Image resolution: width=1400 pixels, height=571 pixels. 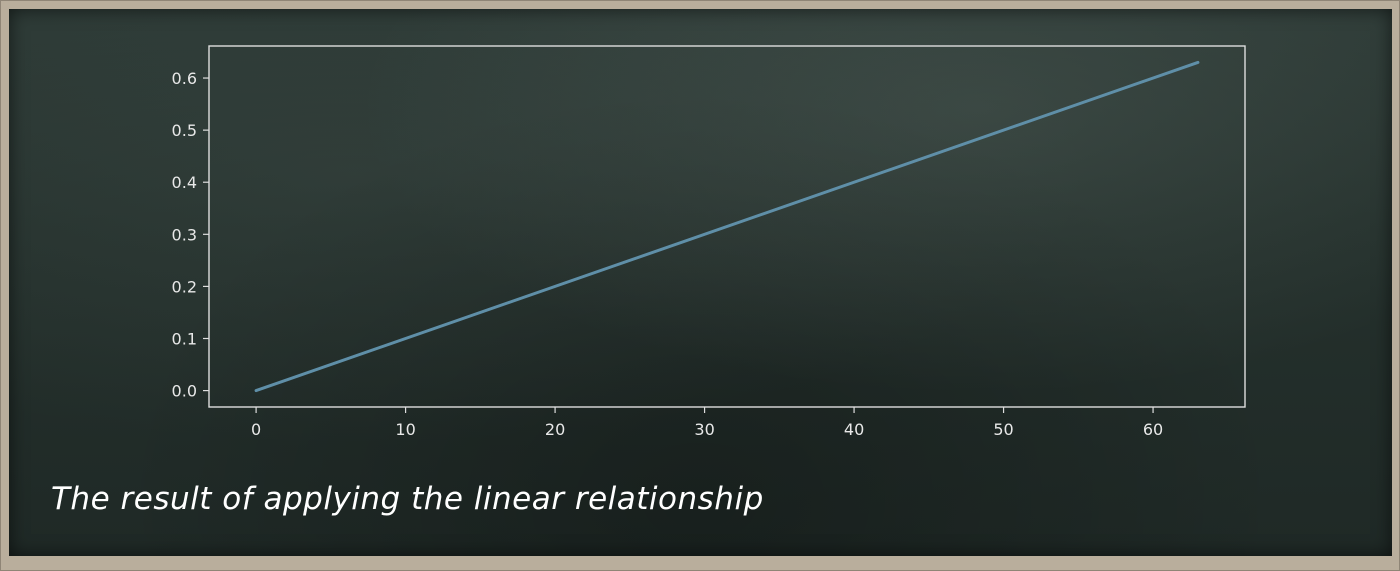 I want to click on y-axis: 0.0 0.1 0.2 0.3 0.4 0.5 0.6, so click(x=190, y=235).